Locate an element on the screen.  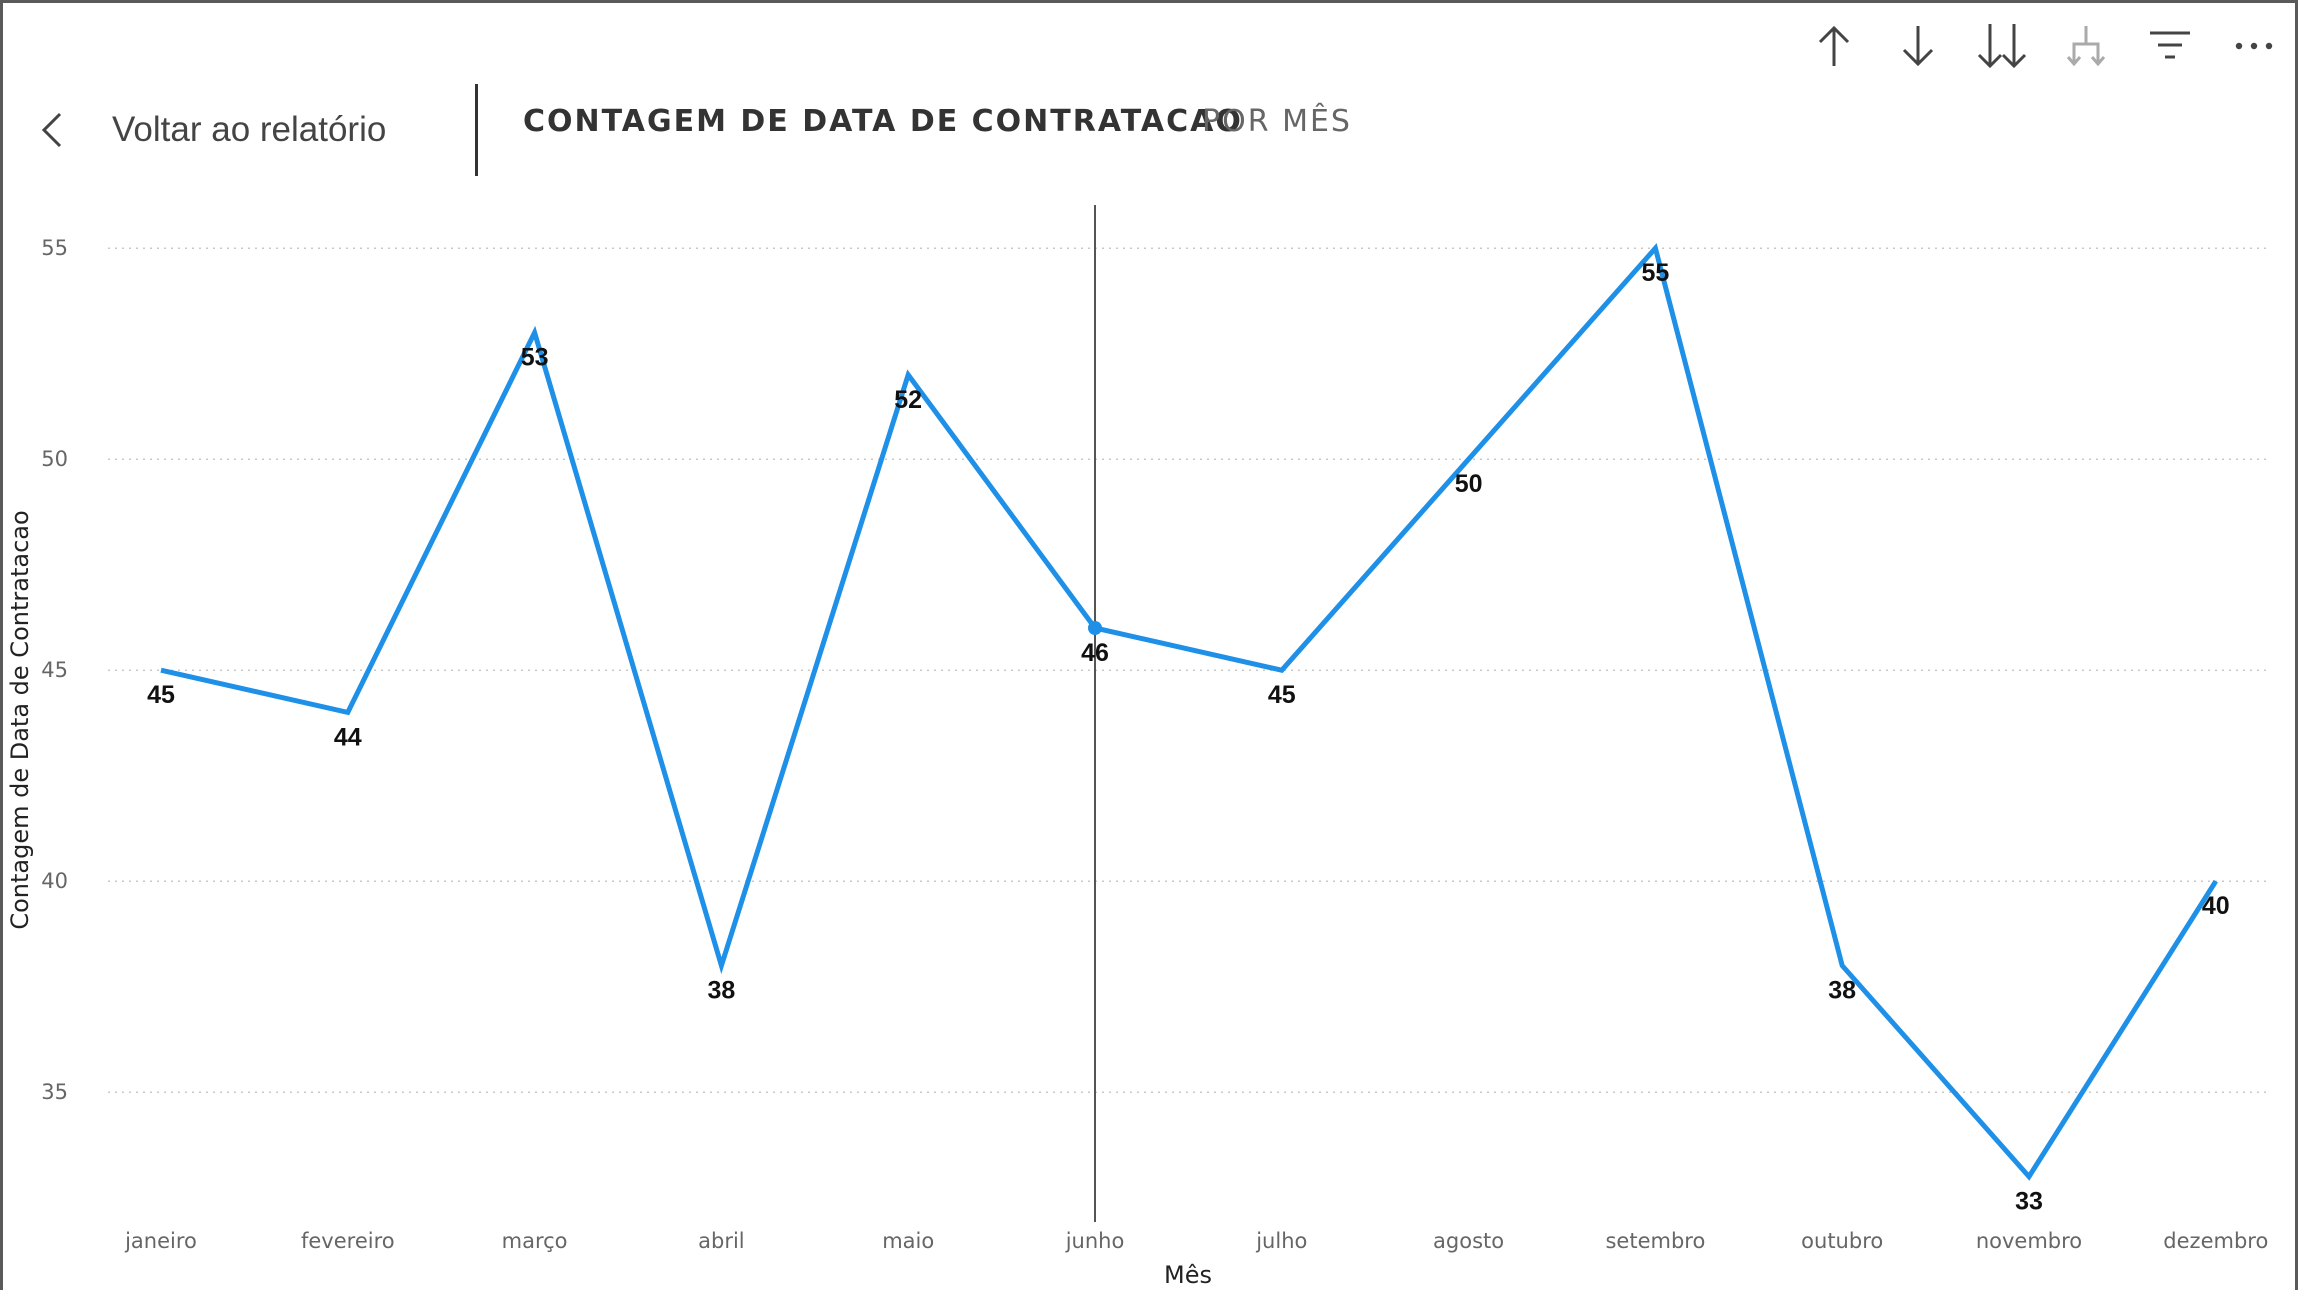
y-tick-label: 55 is located at coordinates (54, 248).